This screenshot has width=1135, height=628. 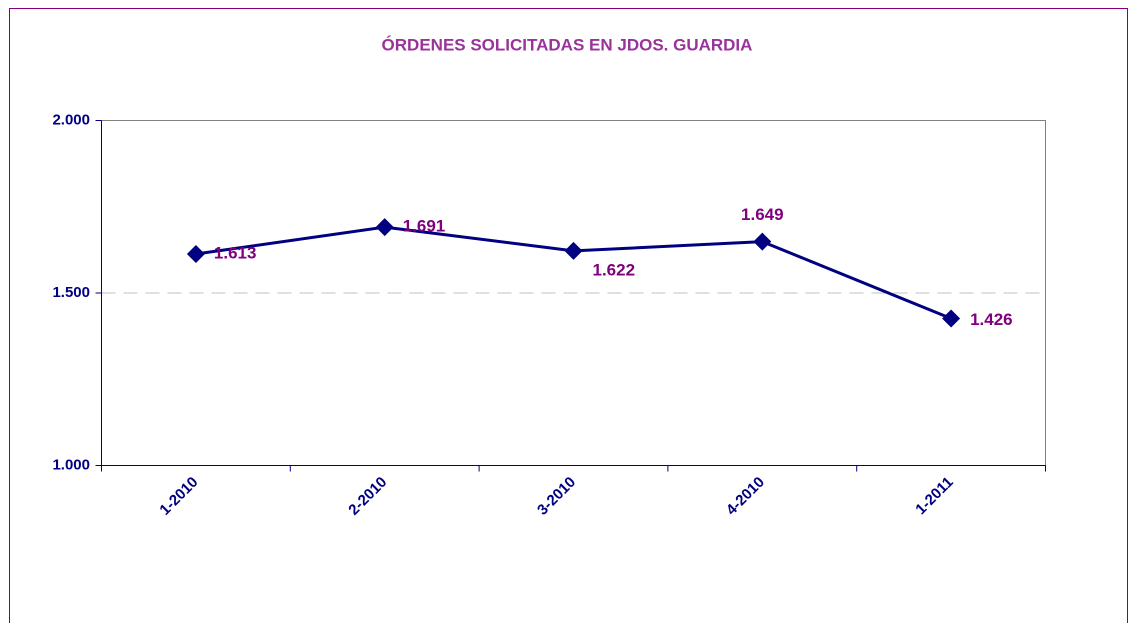 I want to click on y-tick-label: 1.500, so click(x=71, y=292).